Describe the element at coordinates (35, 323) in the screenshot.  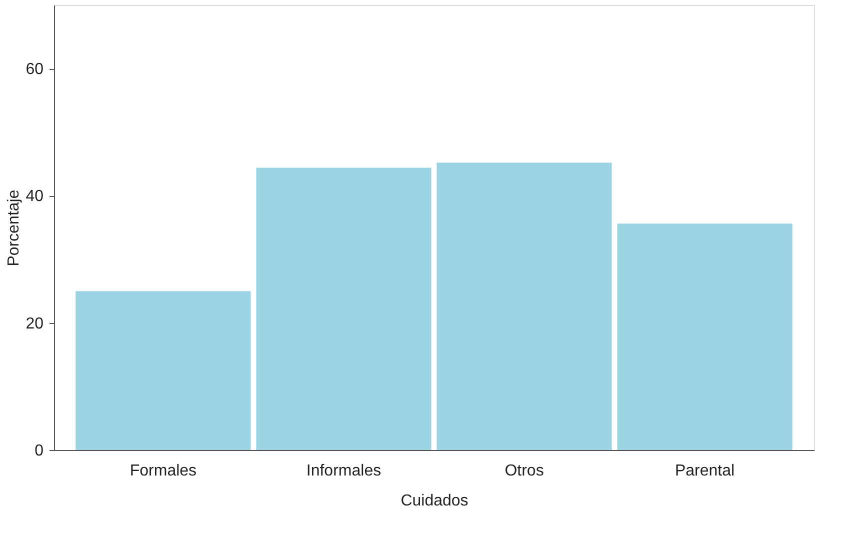
I see `y-tick-label: 20` at that location.